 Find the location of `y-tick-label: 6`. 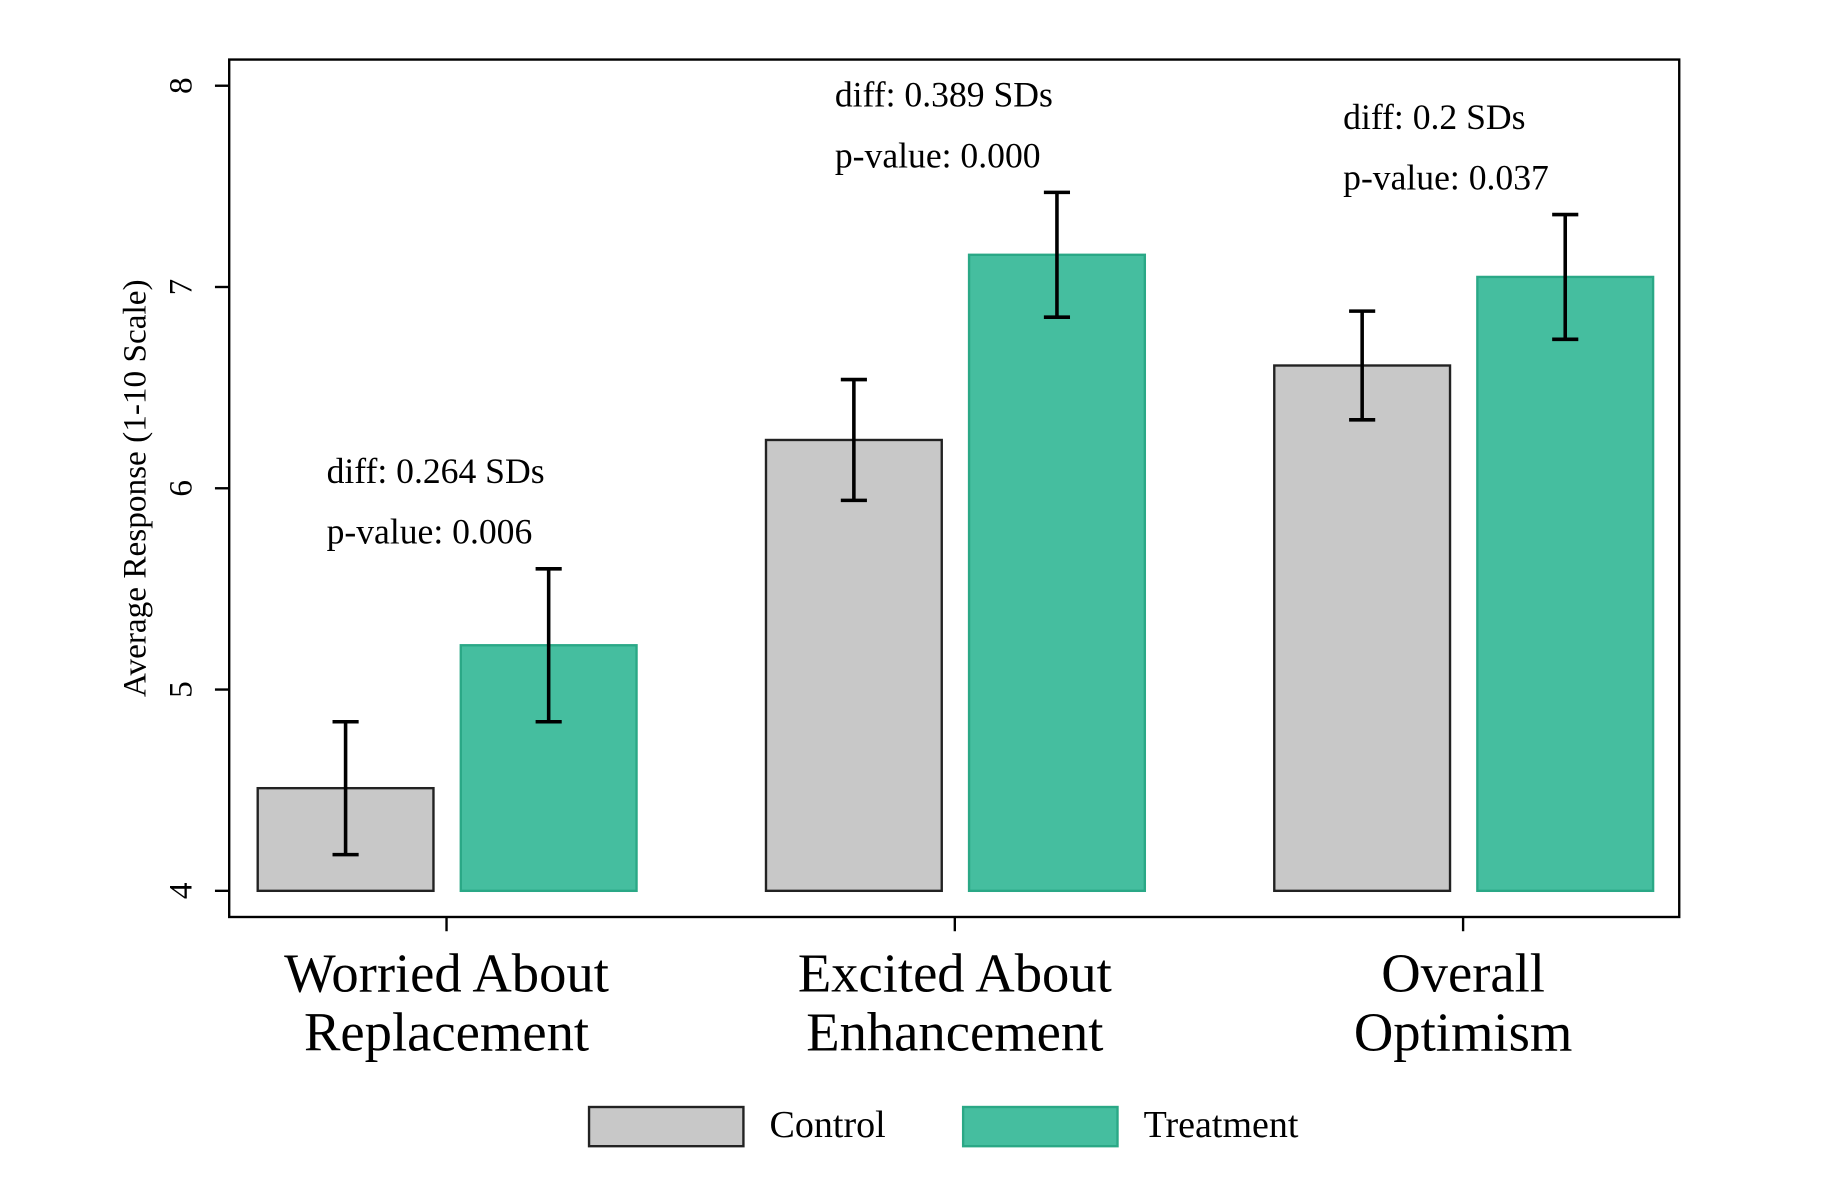

y-tick-label: 6 is located at coordinates (181, 488).